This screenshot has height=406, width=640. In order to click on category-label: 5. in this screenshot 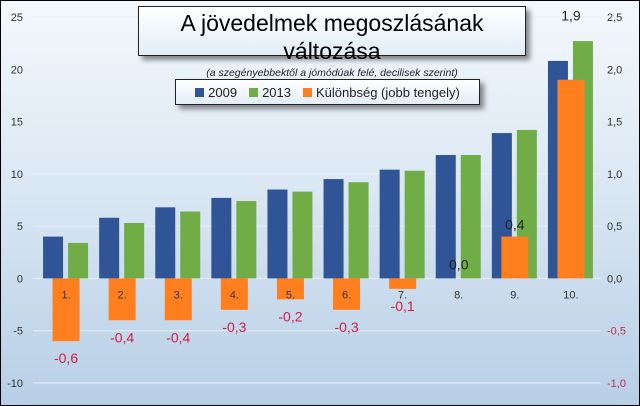, I will do `click(290, 295)`.